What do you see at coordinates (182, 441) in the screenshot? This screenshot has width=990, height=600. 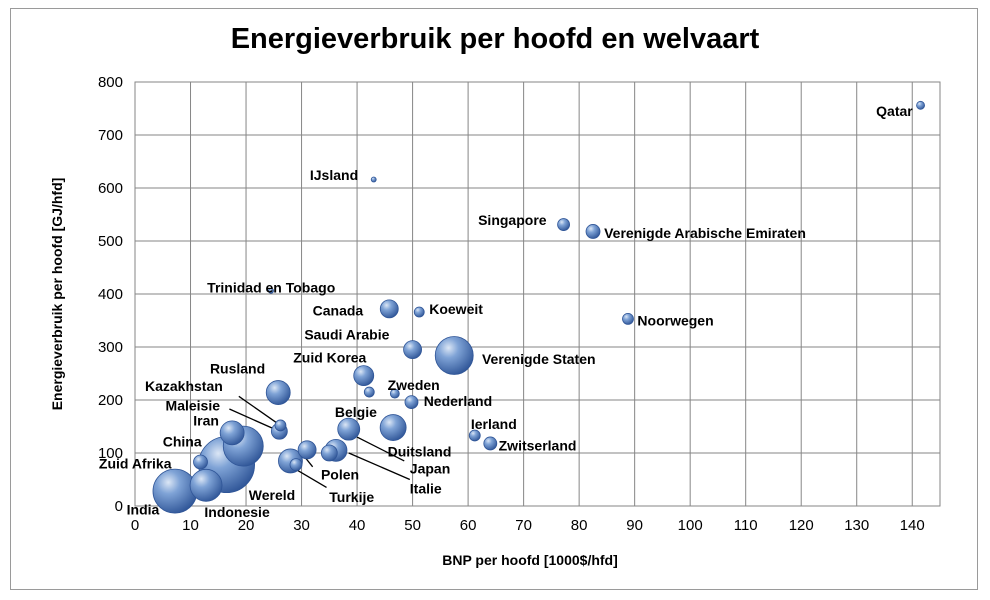 I see `data-label: China` at bounding box center [182, 441].